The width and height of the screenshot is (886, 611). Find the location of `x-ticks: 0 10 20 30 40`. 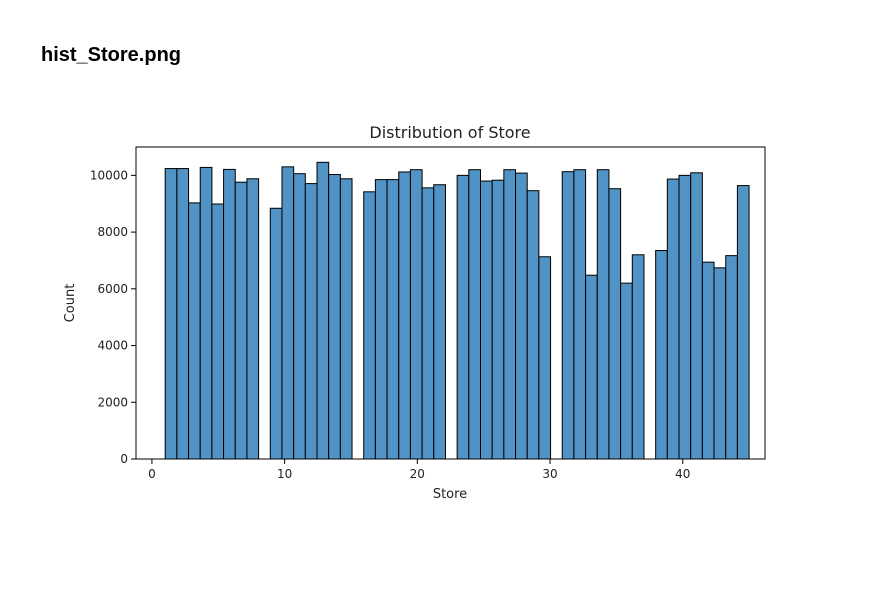

x-ticks: 0 10 20 30 40 is located at coordinates (419, 470).